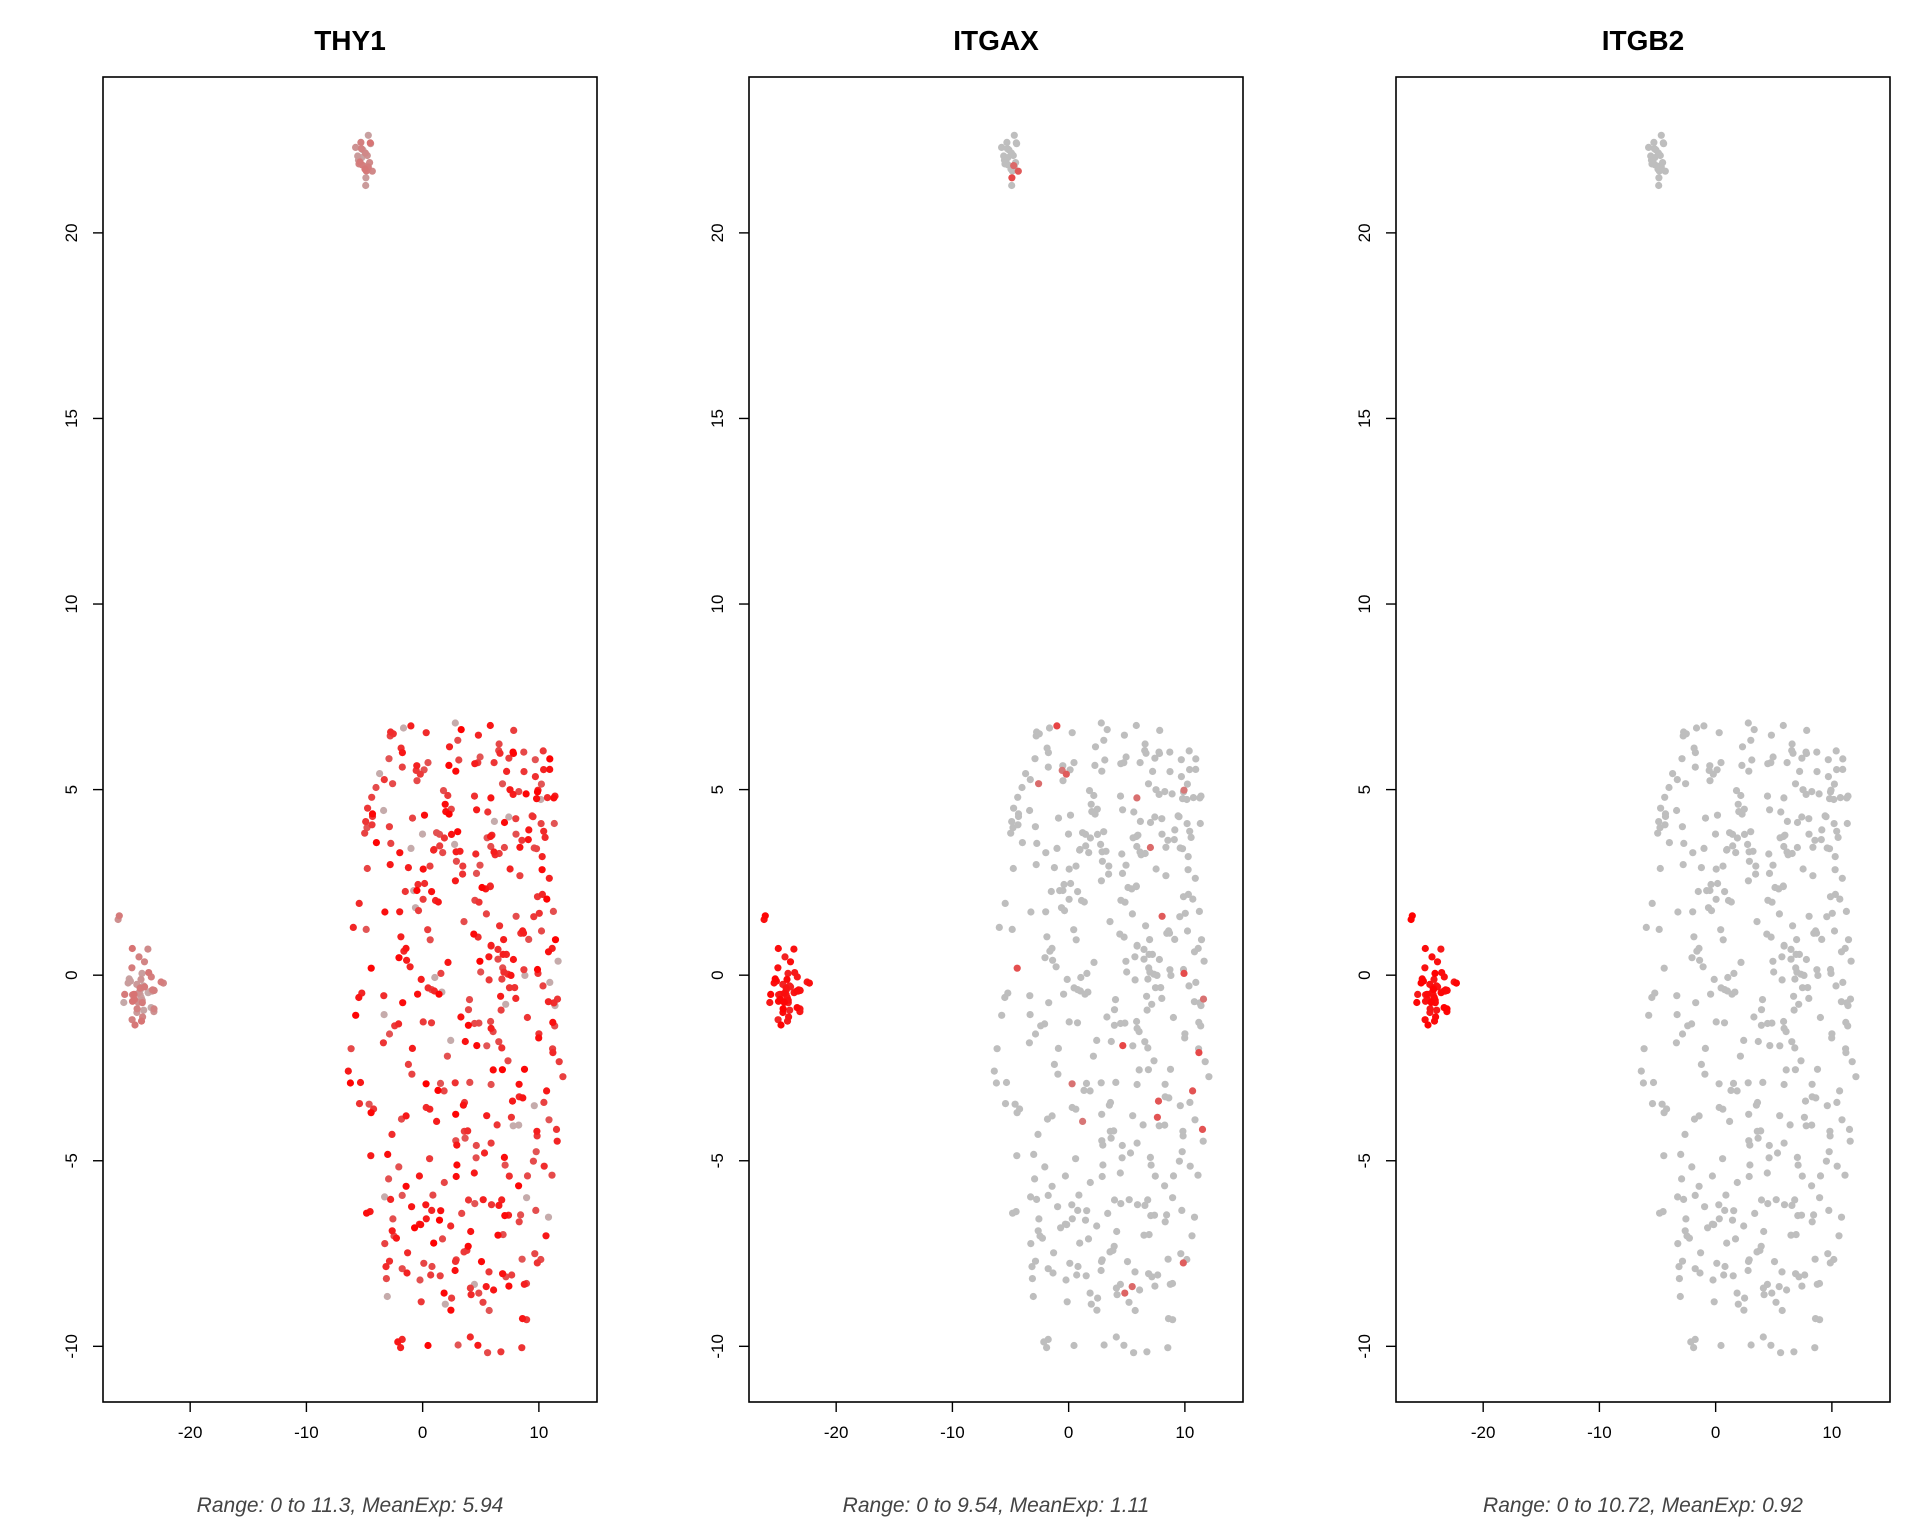 This screenshot has height=1536, width=1920. What do you see at coordinates (71, 974) in the screenshot?
I see `y-tick-label: 0` at bounding box center [71, 974].